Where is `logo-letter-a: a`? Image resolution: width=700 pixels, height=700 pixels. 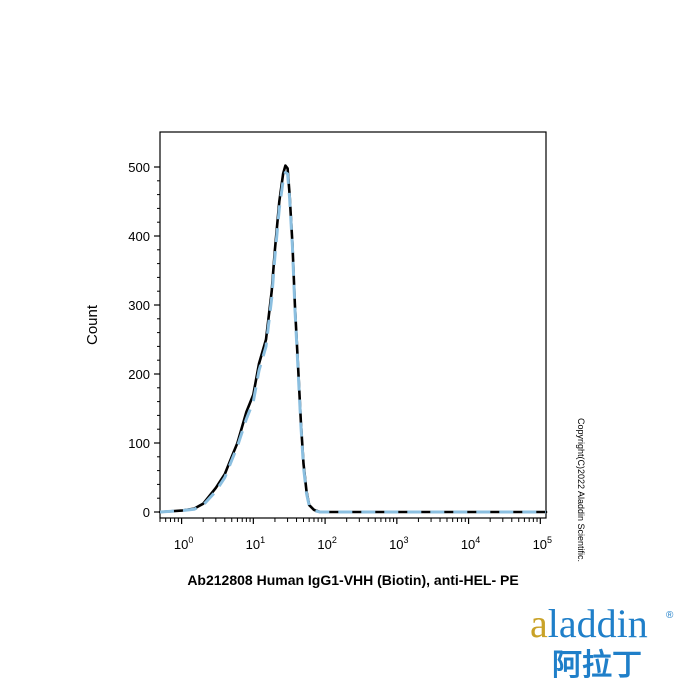 logo-letter-a: a is located at coordinates (539, 623).